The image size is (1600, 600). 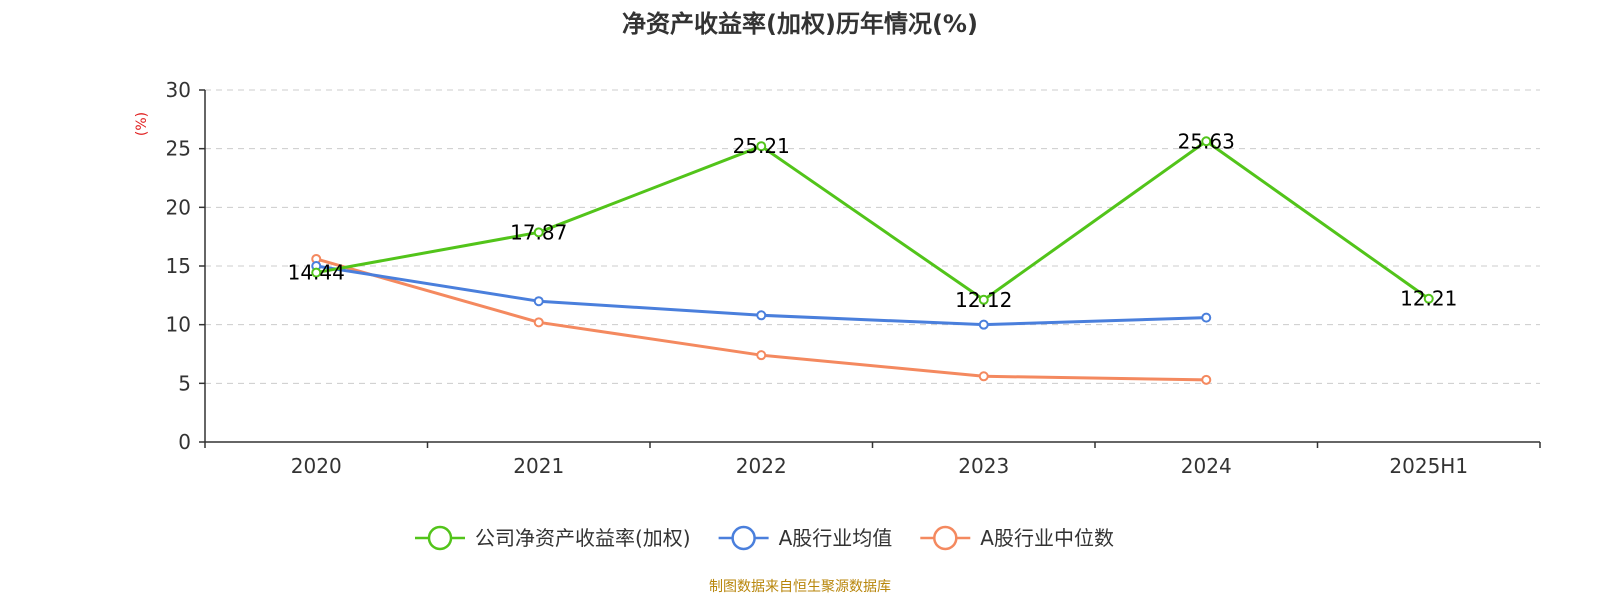 I want to click on x-tick-label: 2022, so click(x=761, y=466).